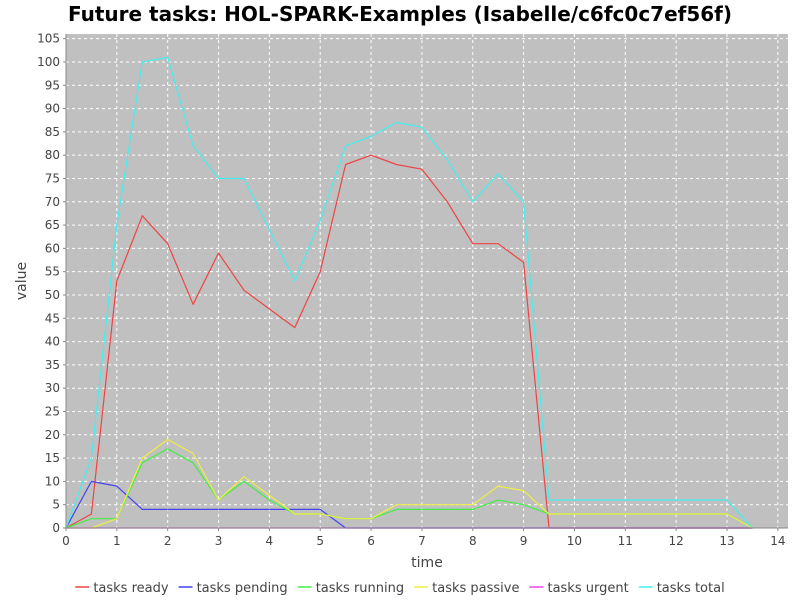  Describe the element at coordinates (360, 588) in the screenshot. I see `legend-label: tasks running` at that location.